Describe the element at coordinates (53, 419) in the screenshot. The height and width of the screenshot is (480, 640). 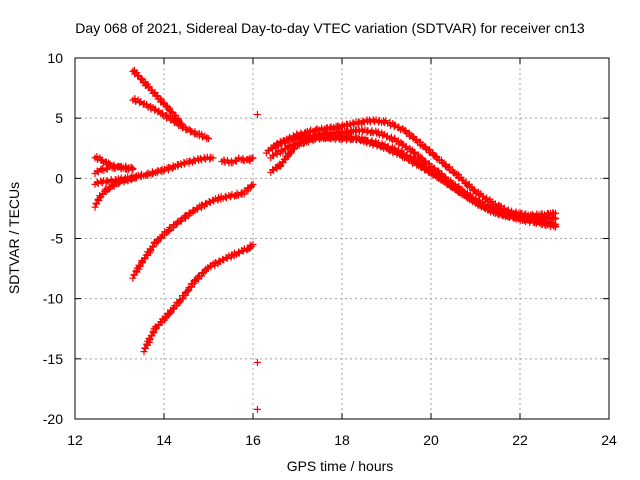
I see `y-tick-label: -20` at that location.